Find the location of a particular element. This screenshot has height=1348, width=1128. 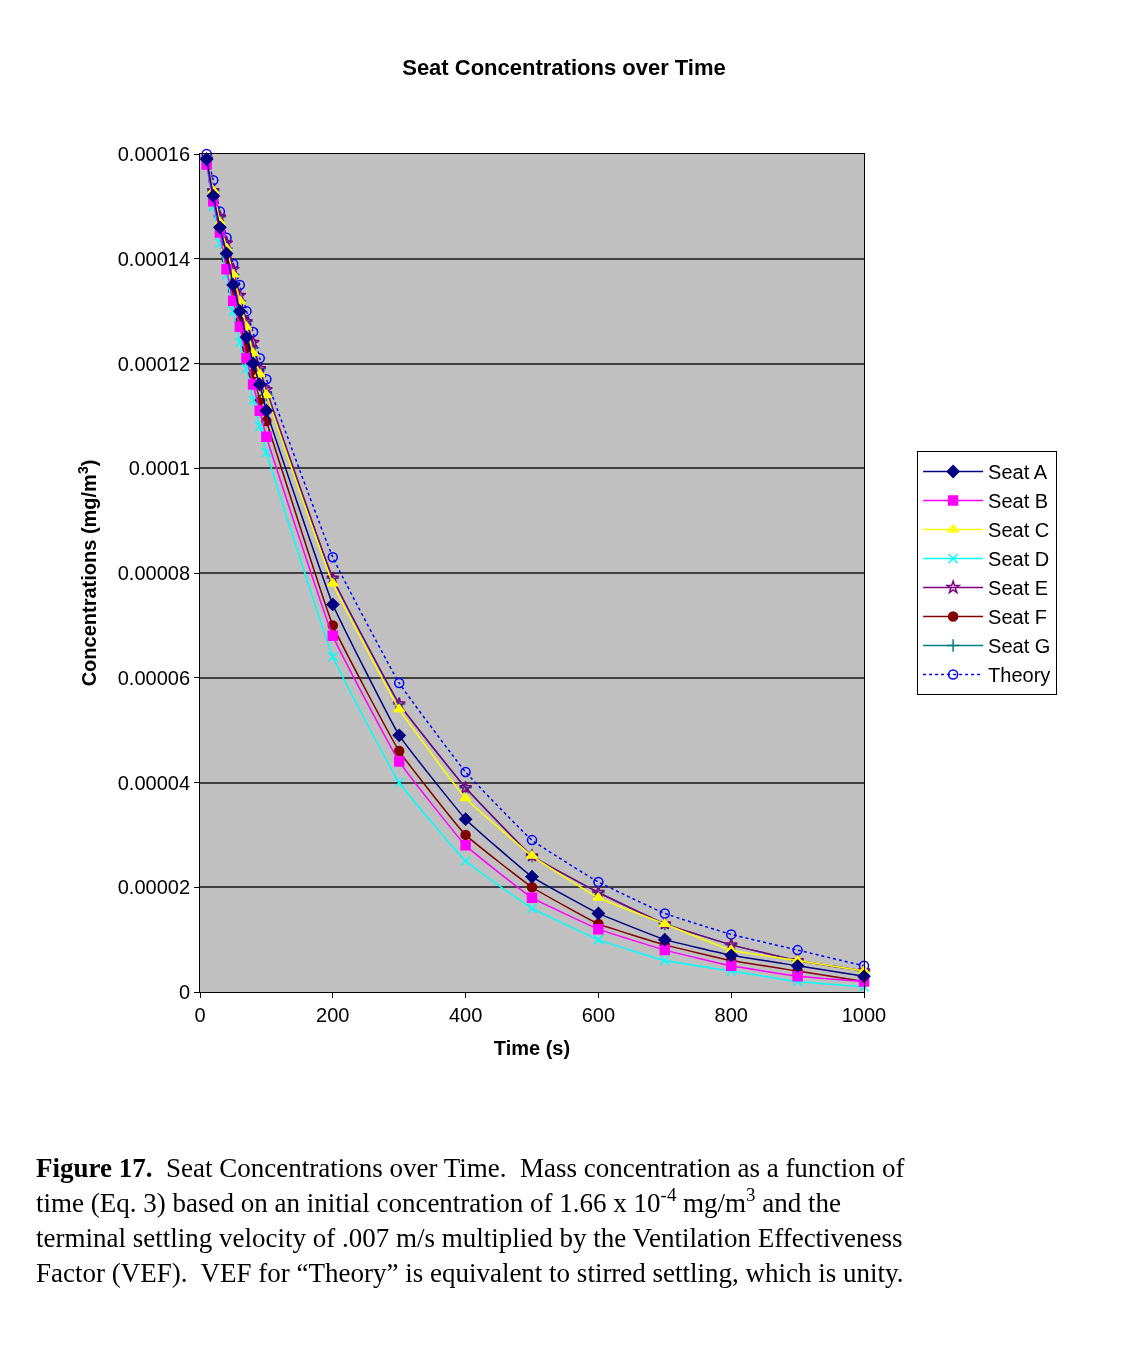

text: Figure 17. Seat Concentrations over Time. Mass concentration as a function of time (Eq. 3) based on an initial concentration of 1.66 x 10$^{-4}$ mg/m$^{3}$ and the terminal settling velocity of .007 m/s multiplied by the Ventilation Effectiveness Factor (VEF). VEF for “Theory” is equivalent to stirred settling, which is unity. is located at coordinates (470, 1221).